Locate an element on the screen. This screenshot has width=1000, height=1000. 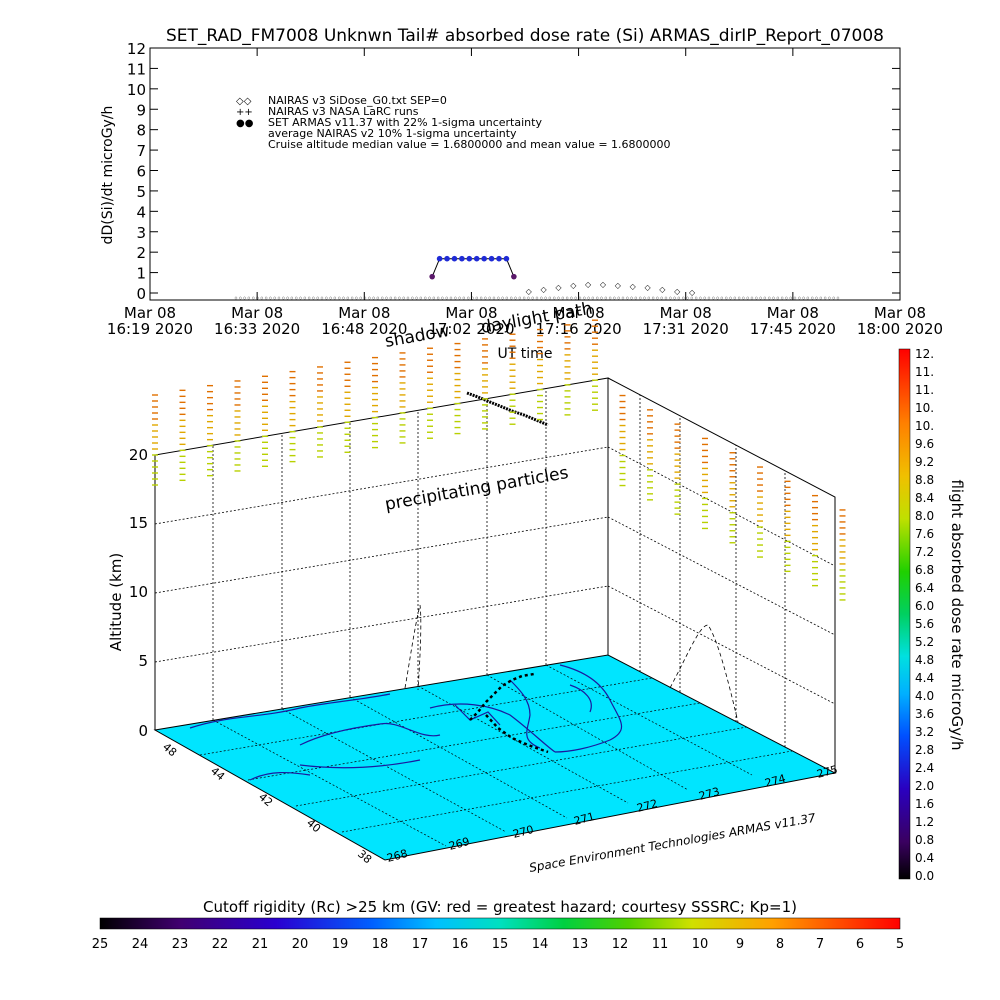
cutoff-colorbar-tick: 18 is located at coordinates (380, 944).